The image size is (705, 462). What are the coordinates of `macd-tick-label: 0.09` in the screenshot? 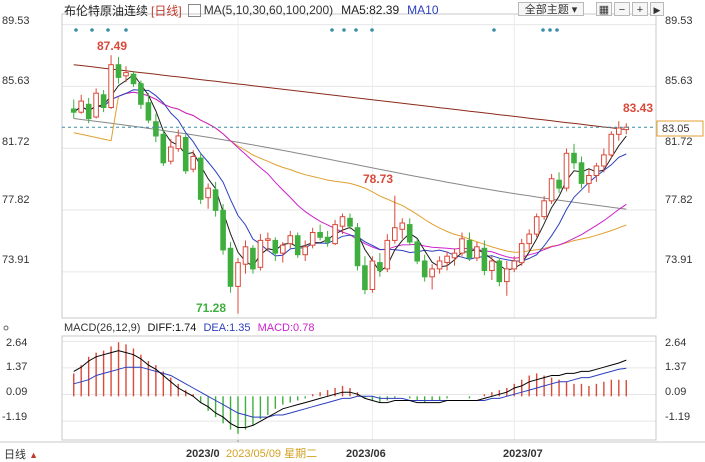 It's located at (675, 392).